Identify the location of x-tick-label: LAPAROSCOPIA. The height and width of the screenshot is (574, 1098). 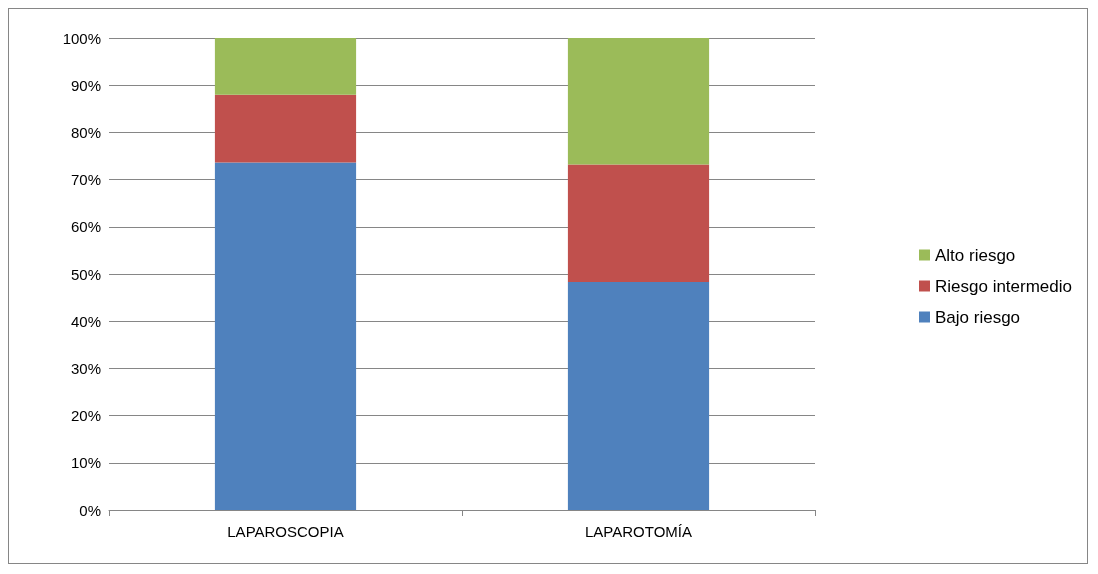
(285, 531).